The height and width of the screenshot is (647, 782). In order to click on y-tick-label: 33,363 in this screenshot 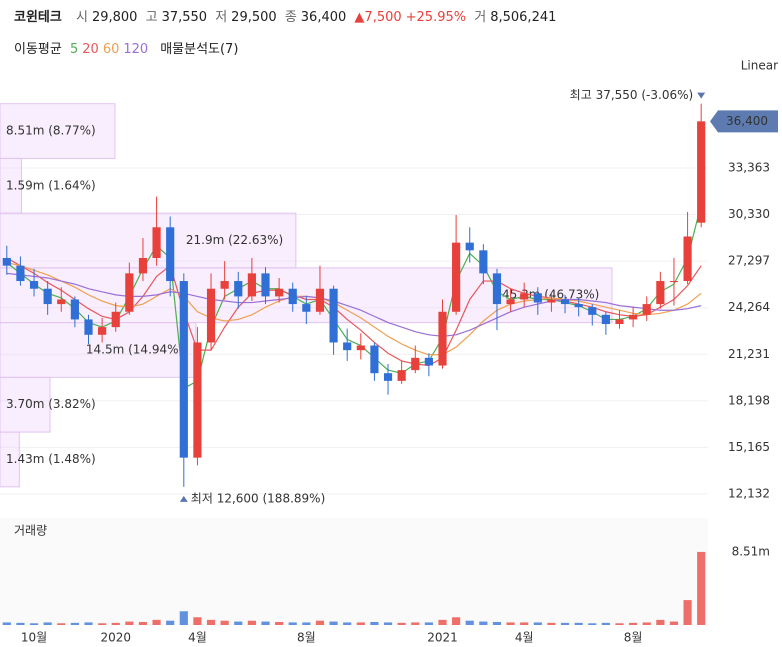, I will do `click(749, 167)`.